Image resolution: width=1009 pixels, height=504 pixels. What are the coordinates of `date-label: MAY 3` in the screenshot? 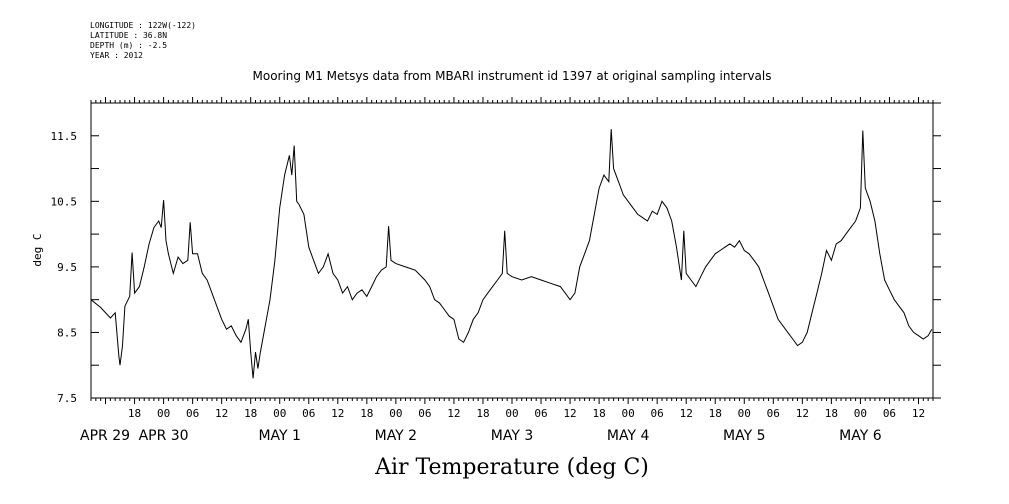 It's located at (512, 436).